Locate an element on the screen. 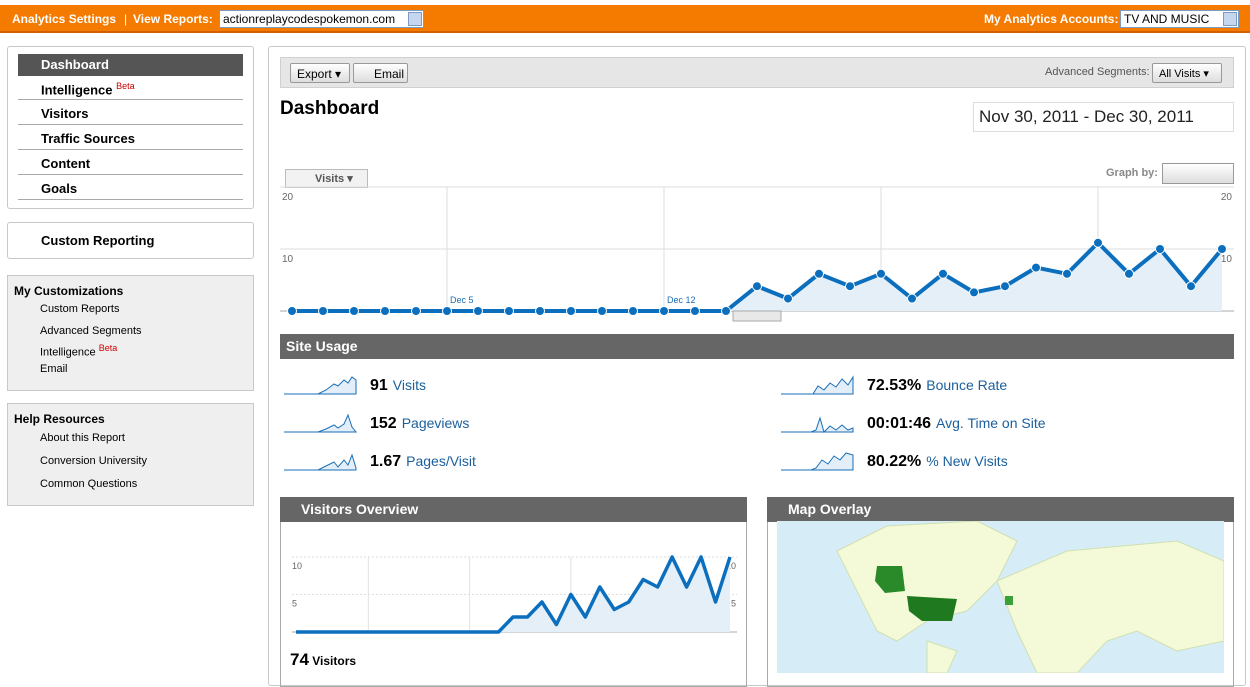 The image size is (1250, 687). panel-title: Map Overlay is located at coordinates (1000, 509).